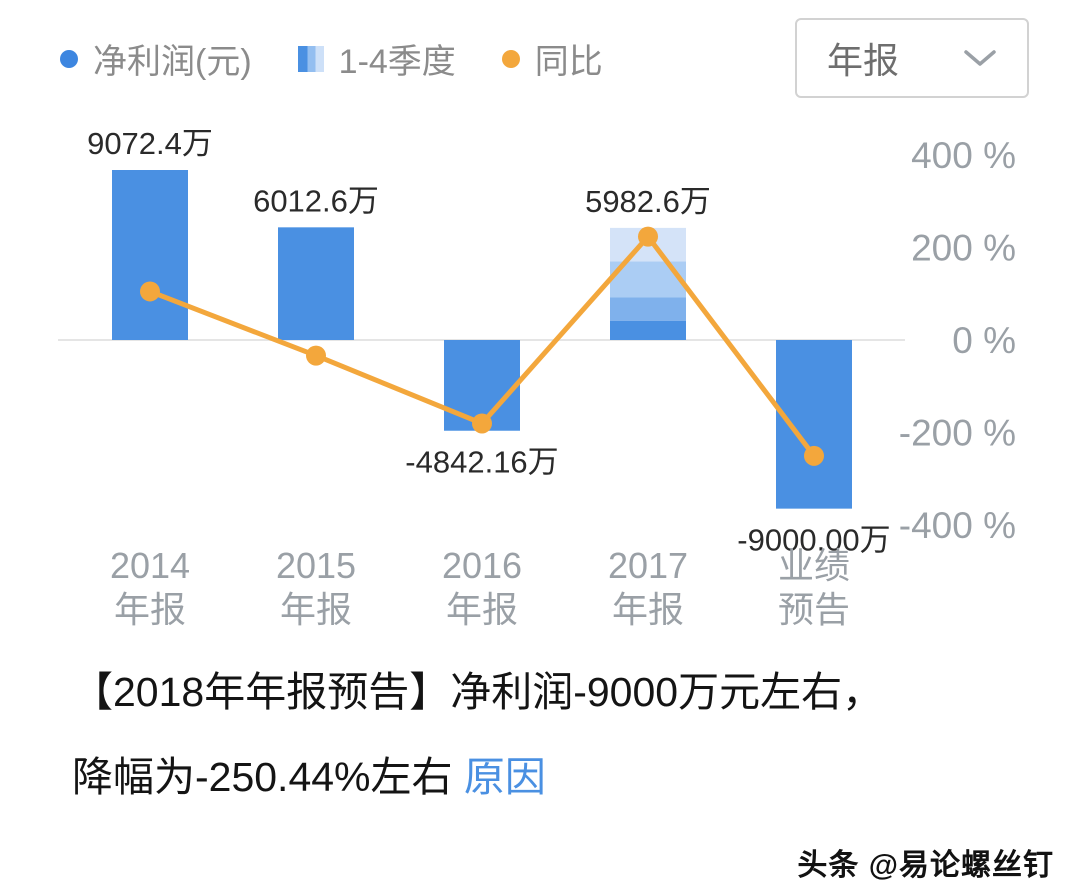  Describe the element at coordinates (863, 60) in the screenshot. I see `period-dropdown-value: 年报` at that location.